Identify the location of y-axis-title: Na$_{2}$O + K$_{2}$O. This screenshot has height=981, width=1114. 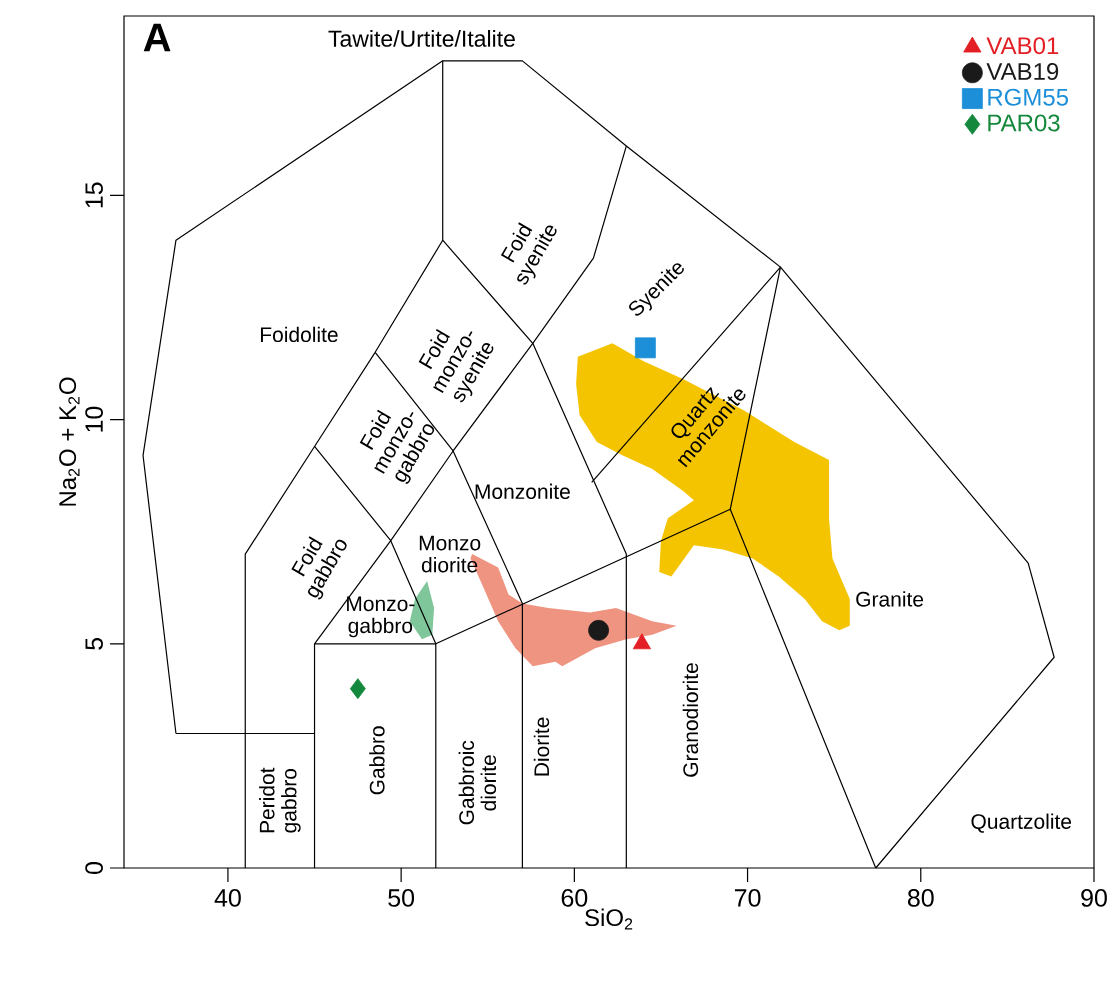
(69, 441).